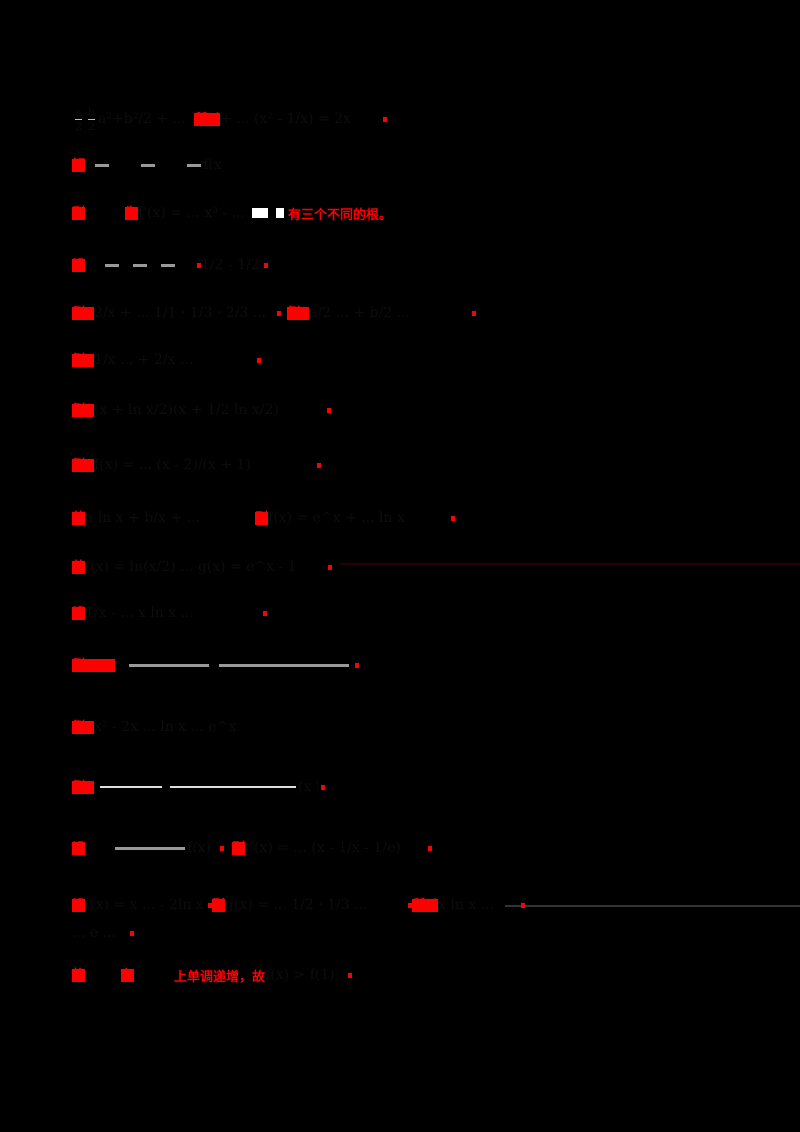 Image resolution: width=800 pixels, height=1132 pixels. Describe the element at coordinates (425, 905) in the screenshot. I see `highlight-text: 所以` at that location.